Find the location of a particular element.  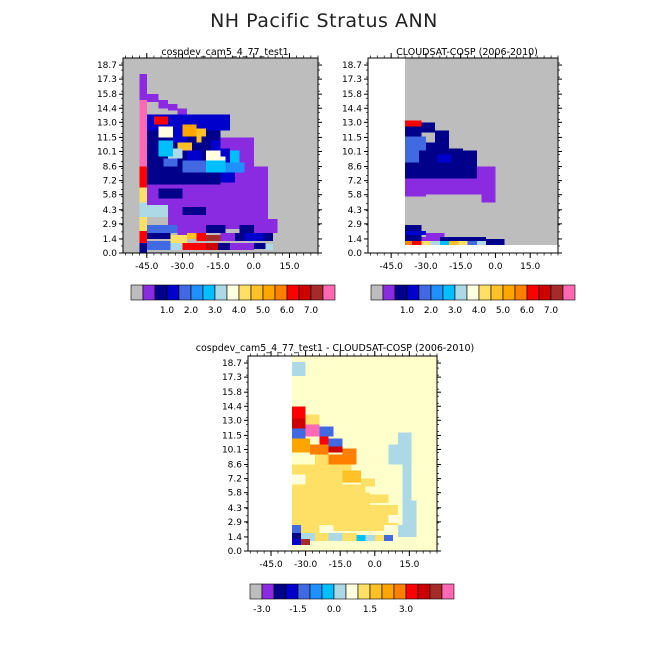

colorbar-label: 1.5 is located at coordinates (370, 610).